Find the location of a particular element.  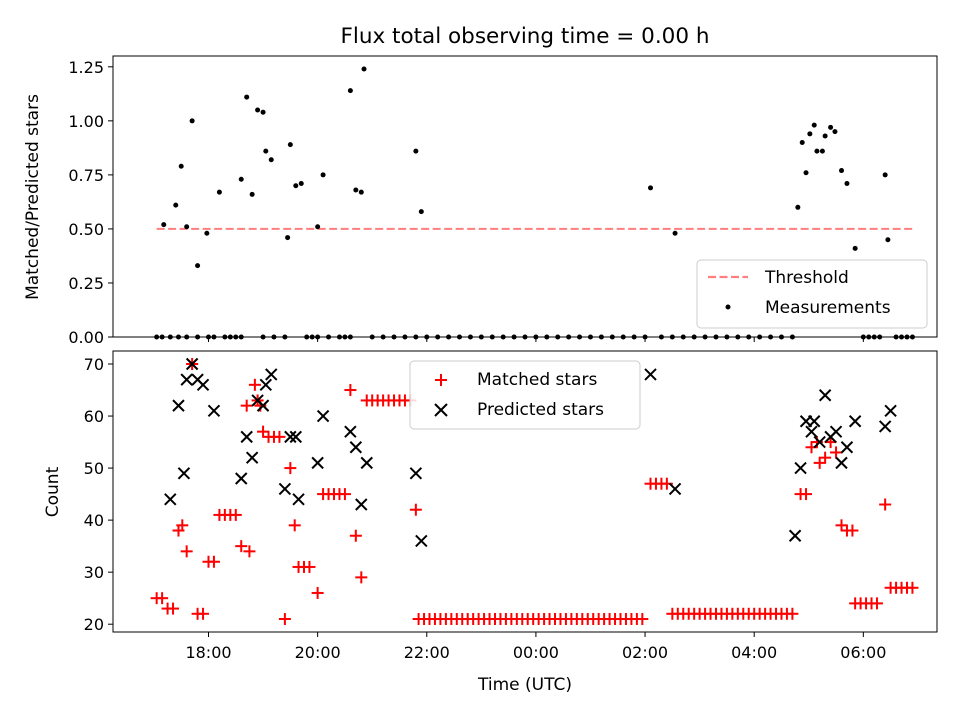

legend-measurements-swatch is located at coordinates (728, 307).